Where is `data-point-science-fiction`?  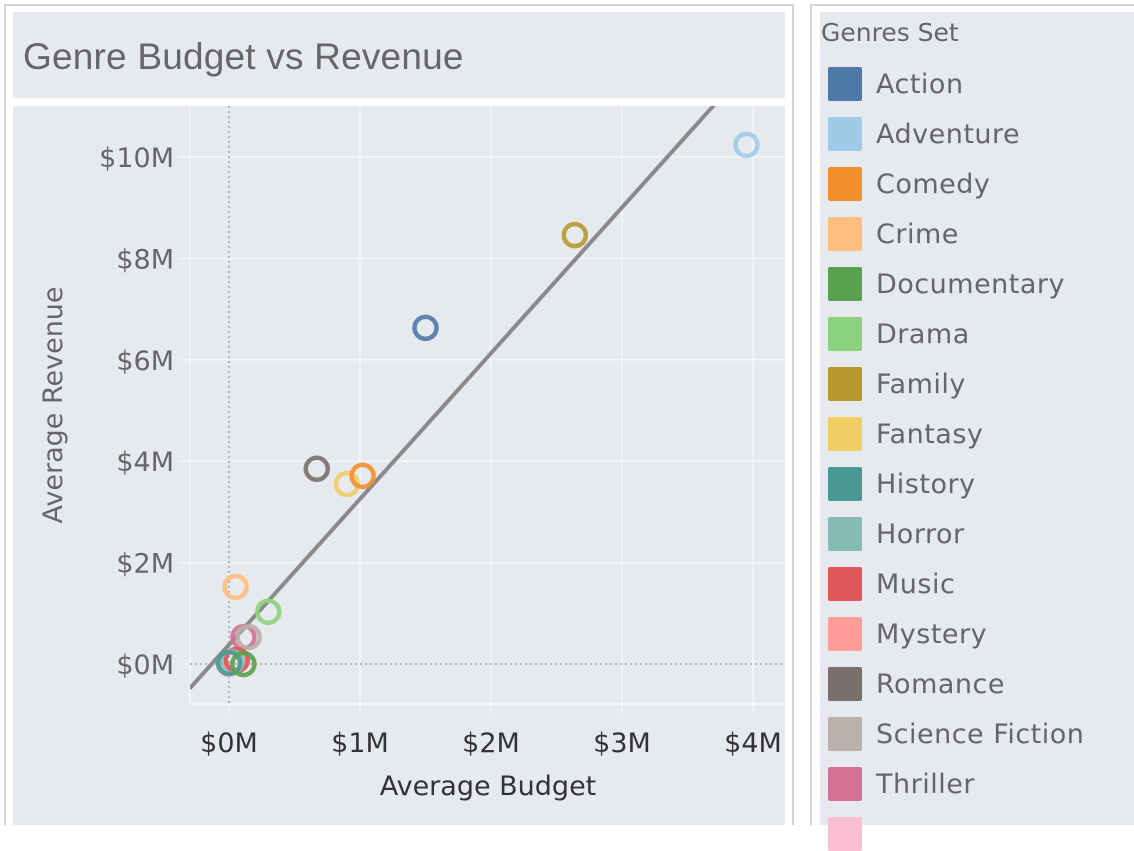
data-point-science-fiction is located at coordinates (248, 637).